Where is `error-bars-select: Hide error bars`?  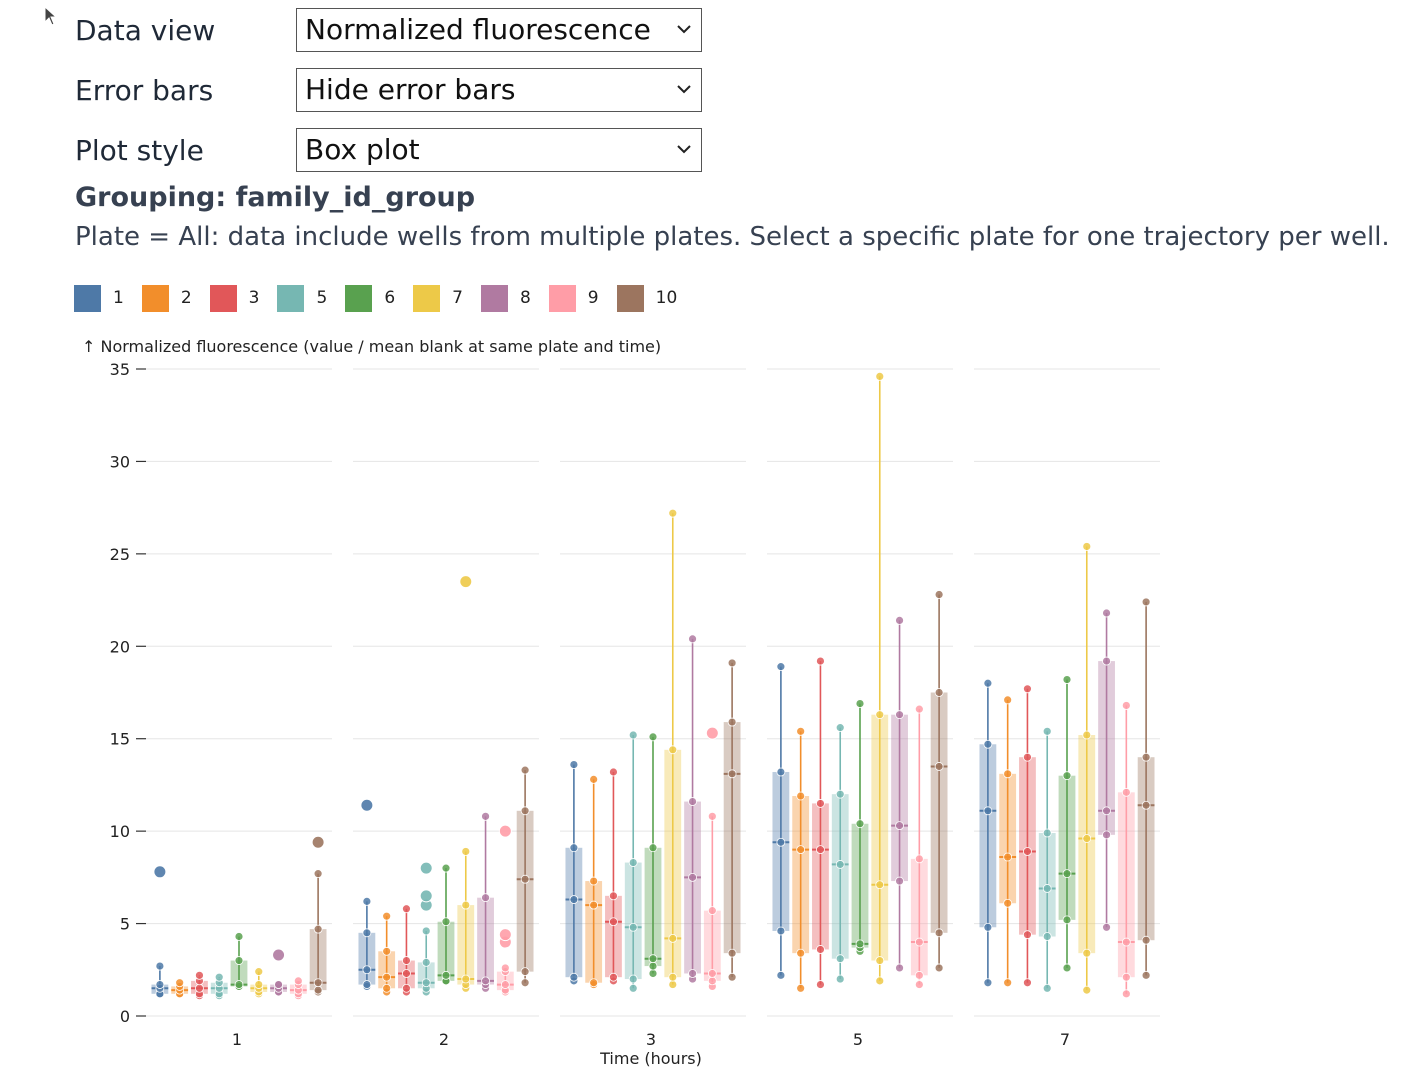 error-bars-select: Hide error bars is located at coordinates (499, 90).